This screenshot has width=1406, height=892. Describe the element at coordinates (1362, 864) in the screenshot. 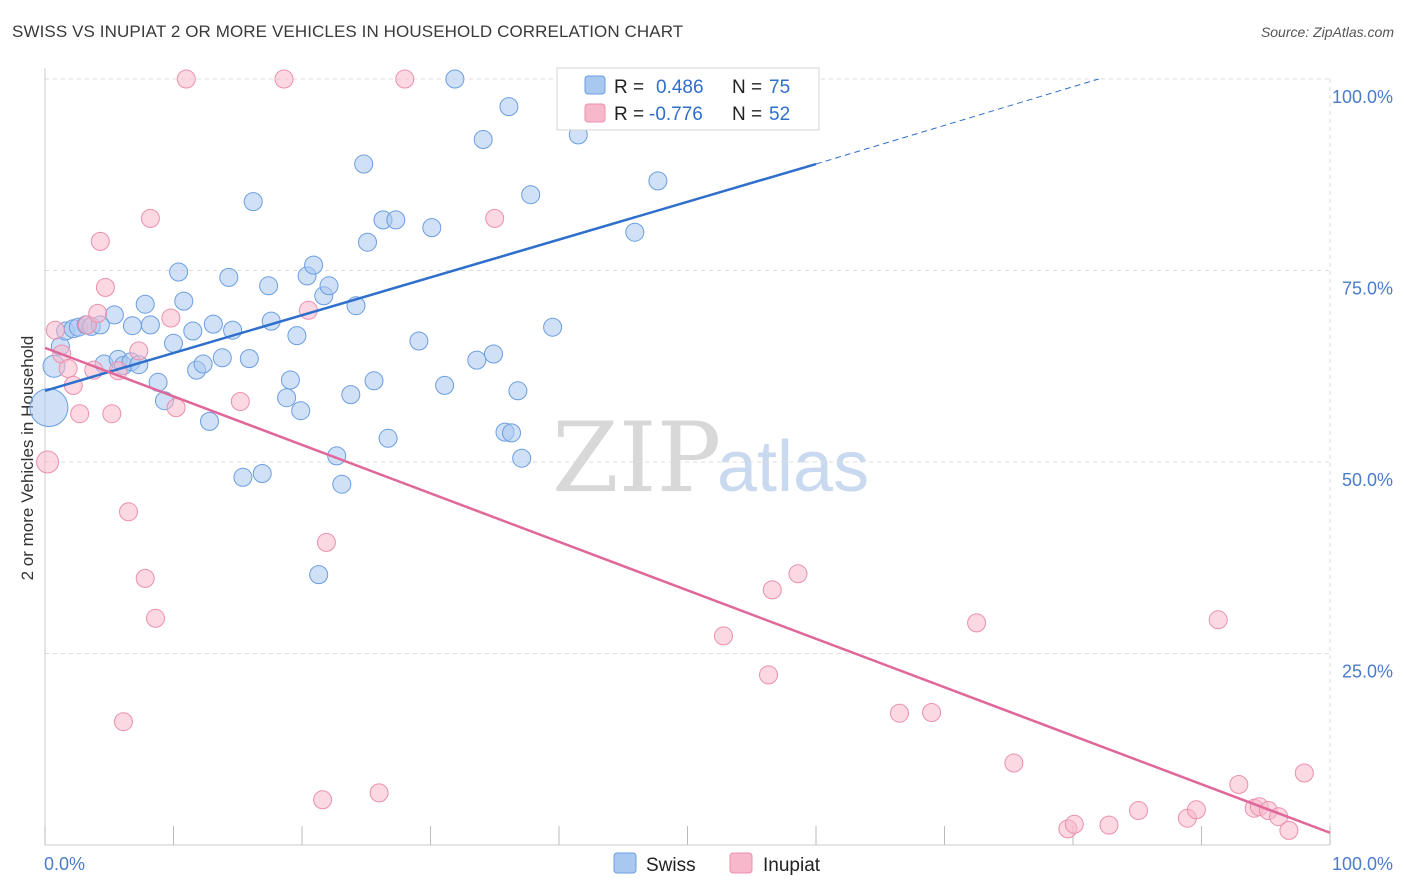

I see `x-tick-label-max: 100.0%` at that location.